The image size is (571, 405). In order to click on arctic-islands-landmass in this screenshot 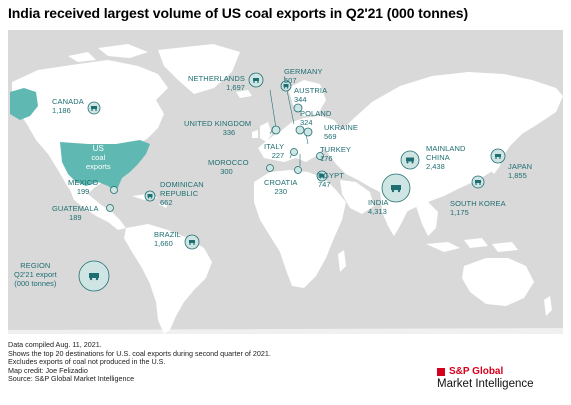, I will do `click(108, 53)`.